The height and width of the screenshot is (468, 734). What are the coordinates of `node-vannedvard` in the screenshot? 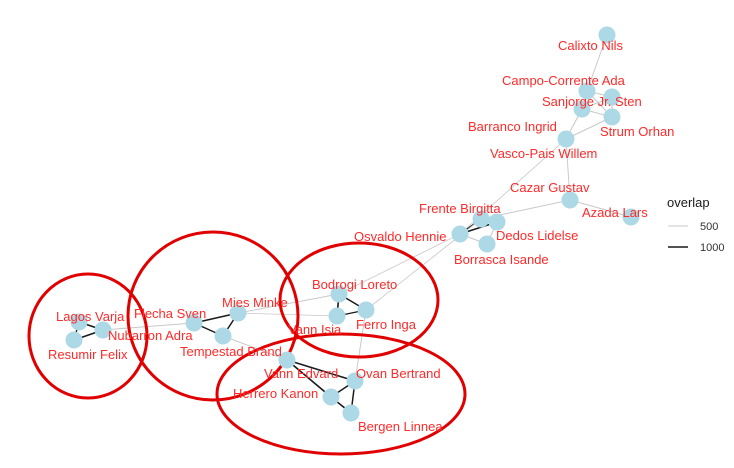 It's located at (287, 360).